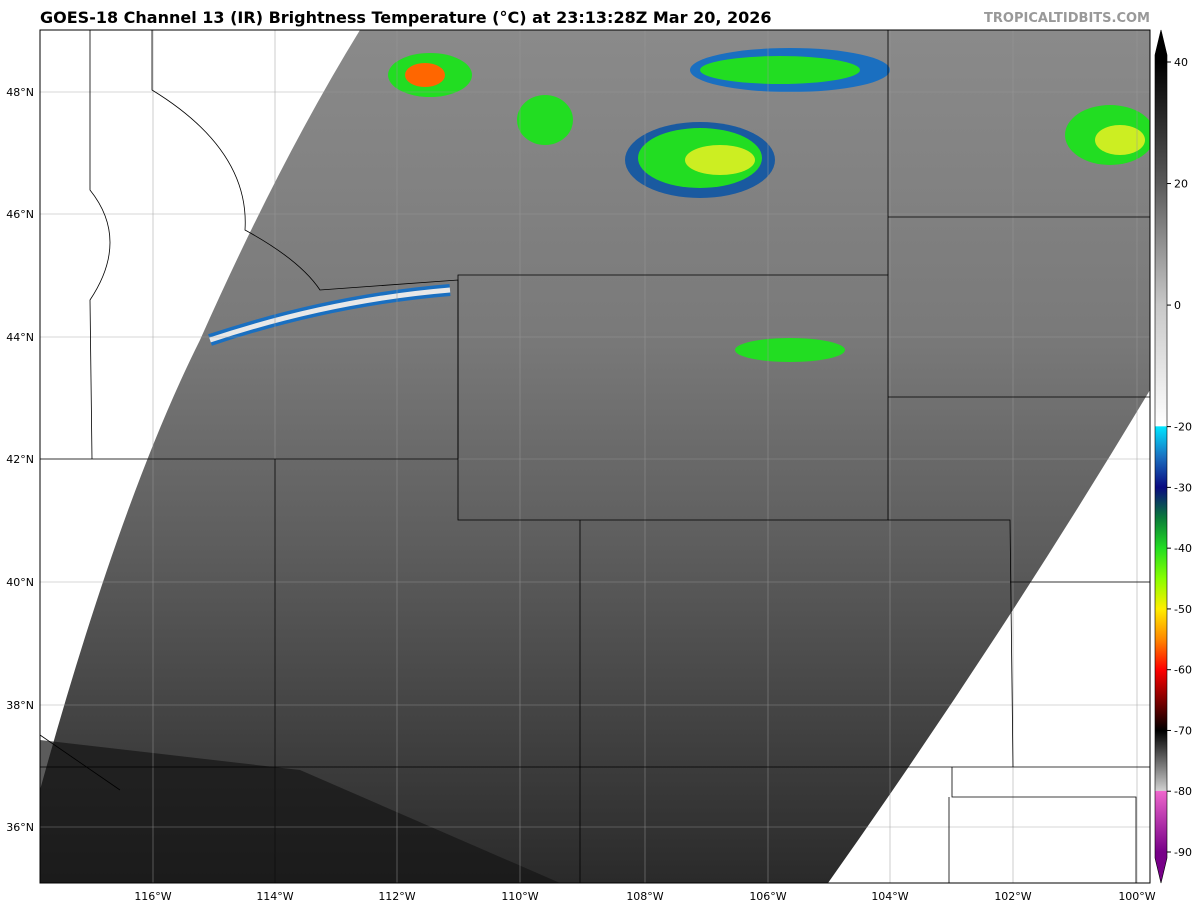  I want to click on longitude-label: 106°W, so click(767, 896).